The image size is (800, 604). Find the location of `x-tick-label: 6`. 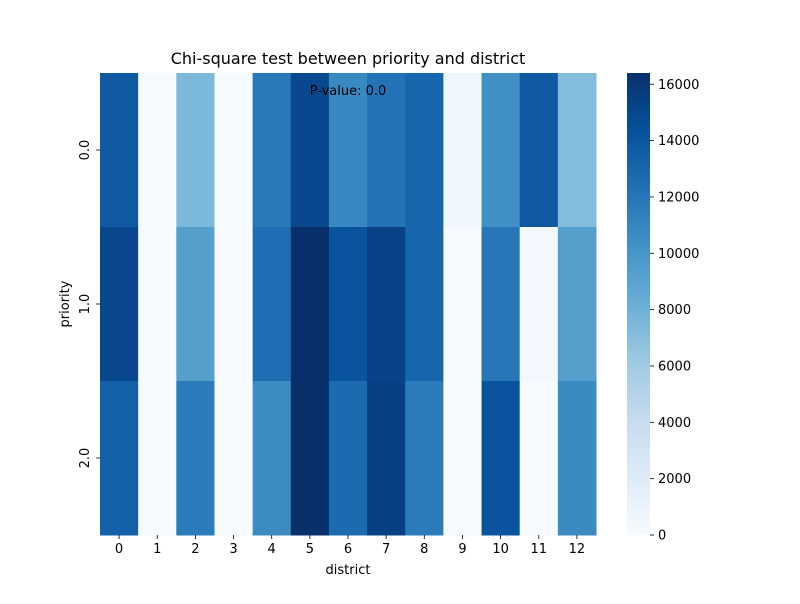

x-tick-label: 6 is located at coordinates (348, 549).